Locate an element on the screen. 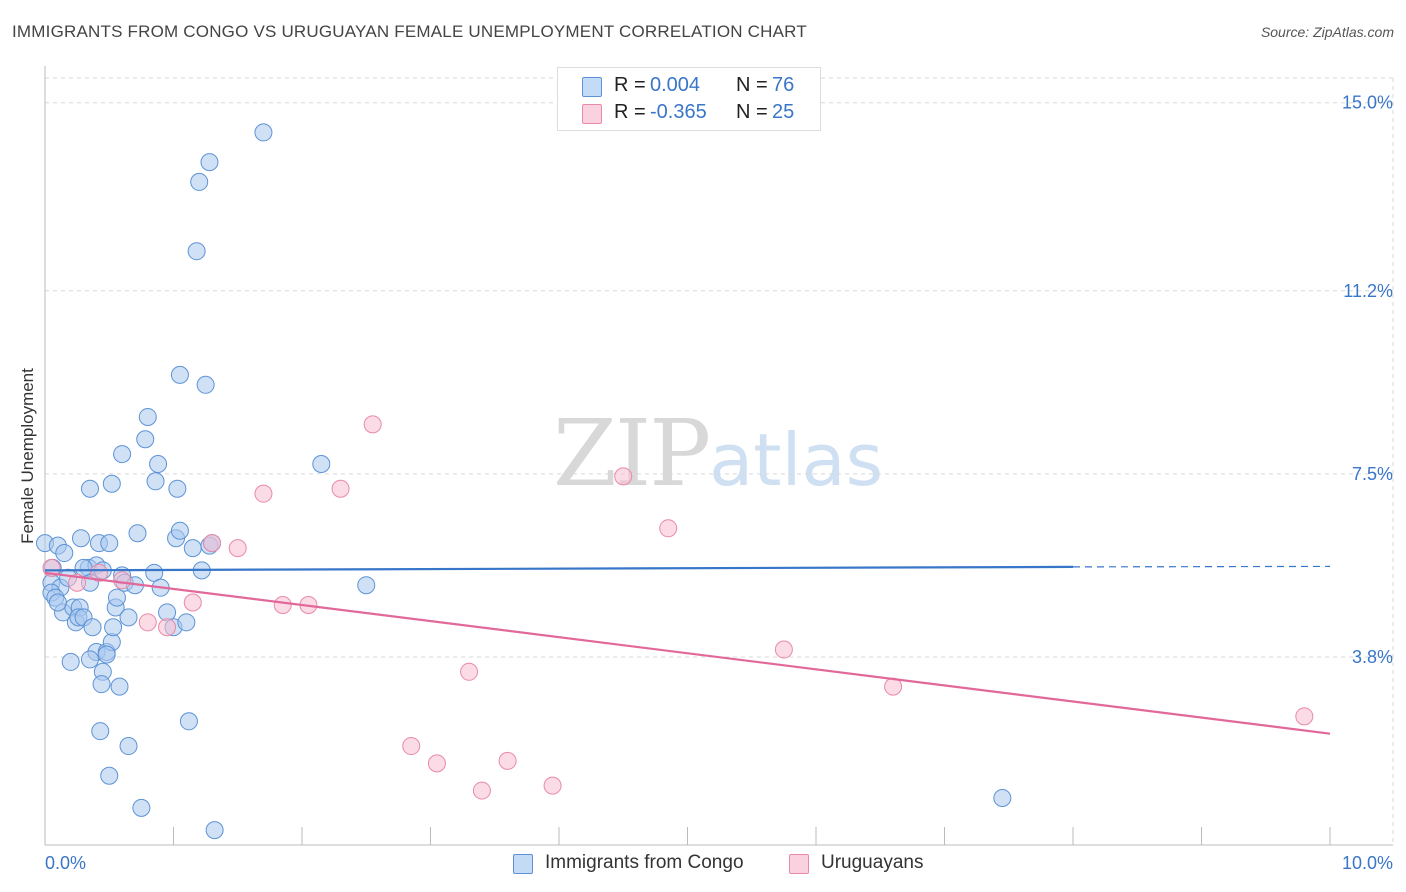  watermark-zip: ZIP is located at coordinates (632, 453).